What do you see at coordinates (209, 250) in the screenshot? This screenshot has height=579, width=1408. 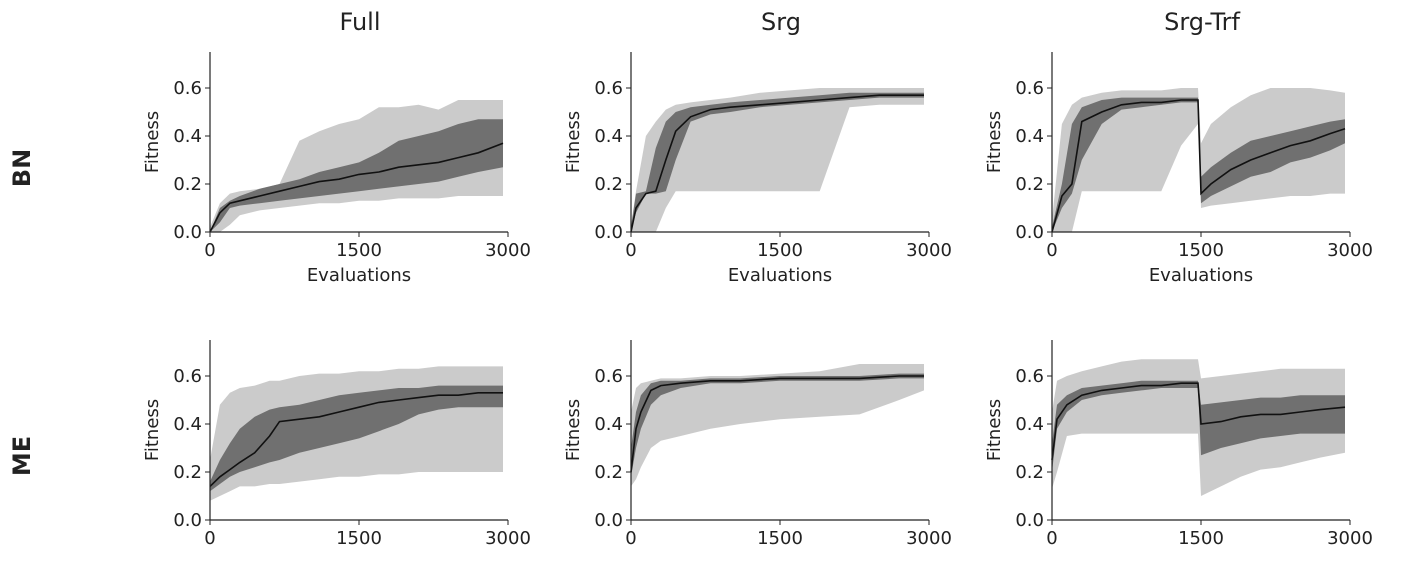 I see `x-tick-label-bn-full: 0` at bounding box center [209, 250].